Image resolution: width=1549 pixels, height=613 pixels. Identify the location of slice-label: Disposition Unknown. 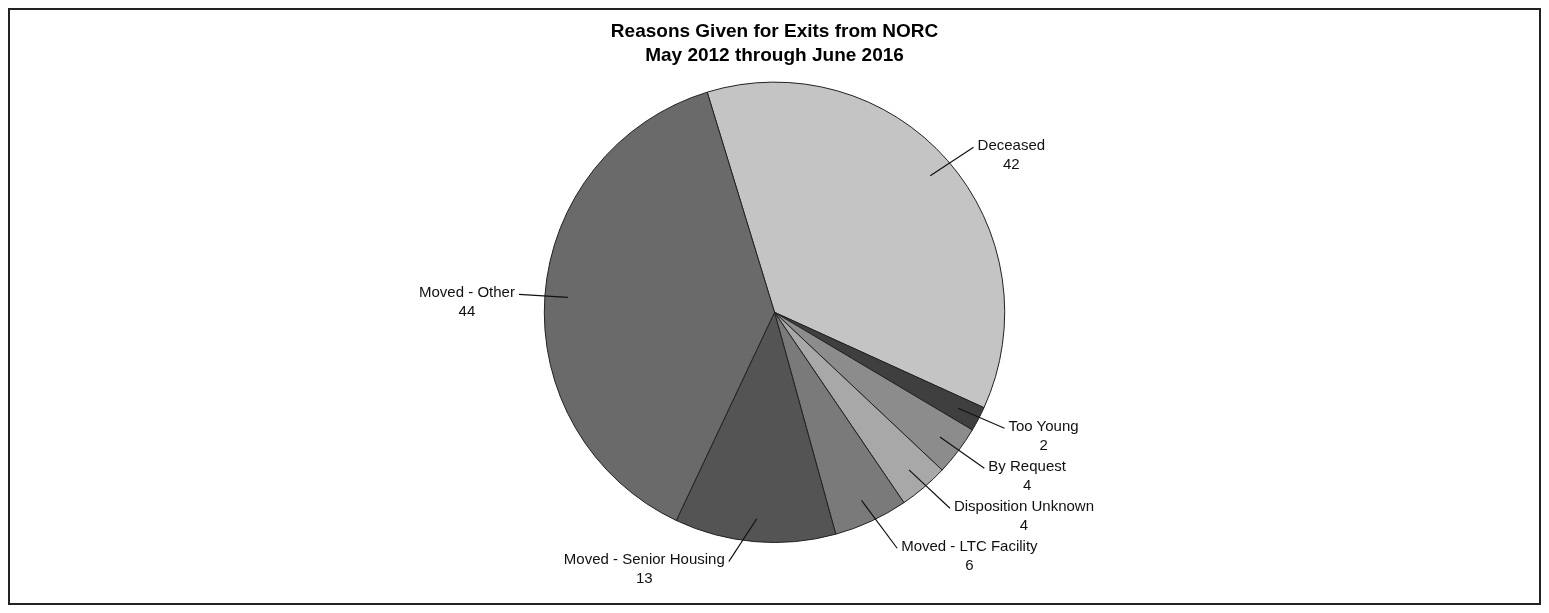
(1024, 505).